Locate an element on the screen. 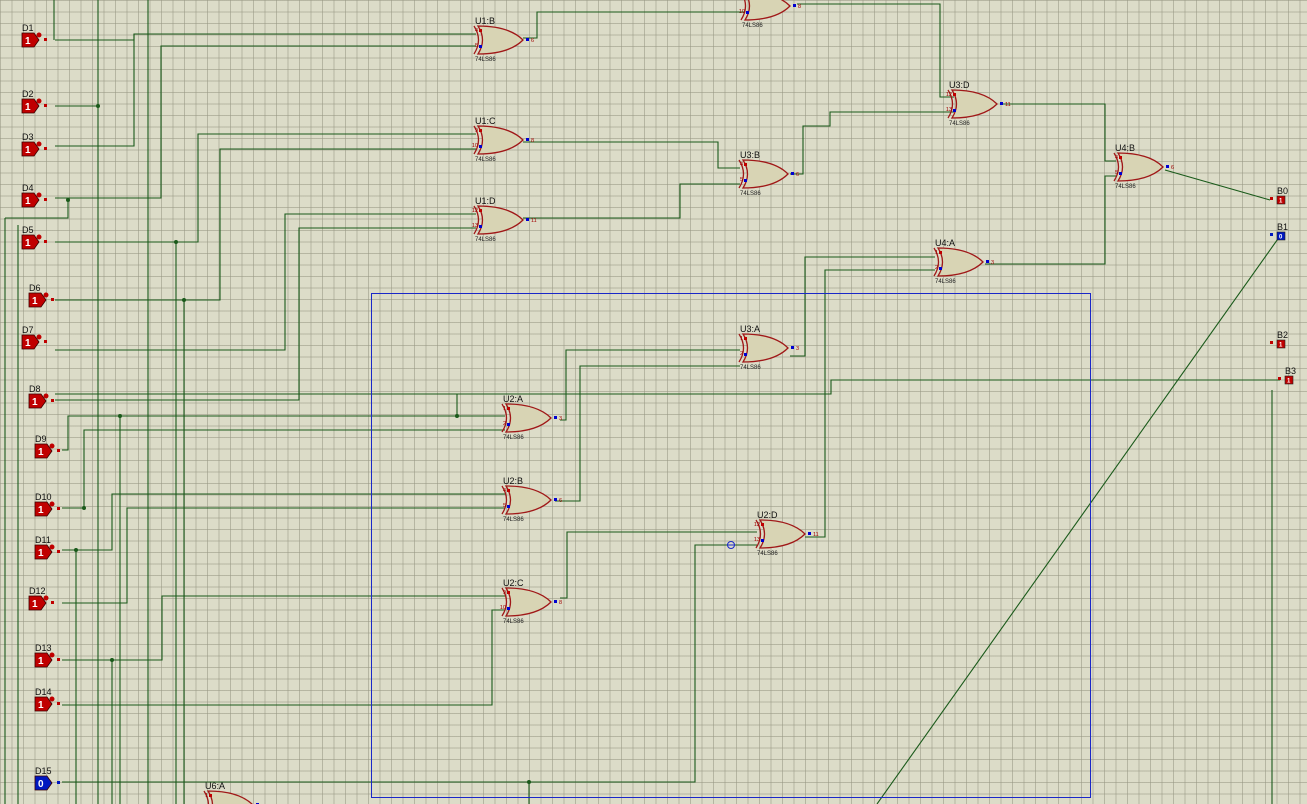  pin-number-label: 4 is located at coordinates (741, 165).